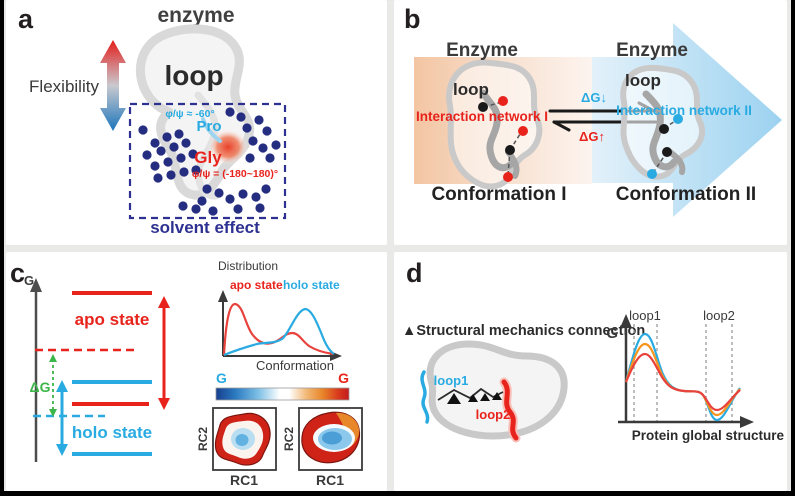  I want to click on energy-profile-plot, so click(686, 371).